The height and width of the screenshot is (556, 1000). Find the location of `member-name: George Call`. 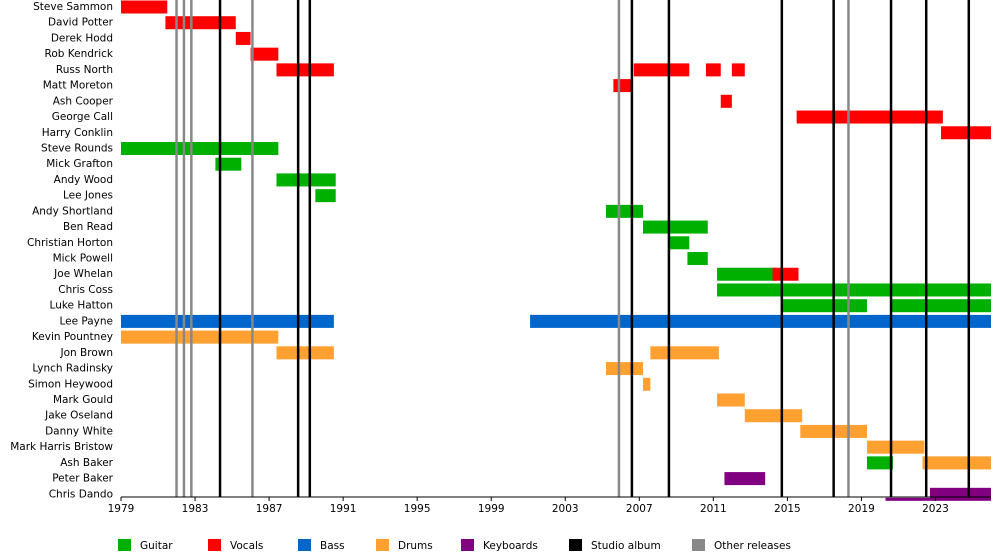

member-name: George Call is located at coordinates (82, 117).